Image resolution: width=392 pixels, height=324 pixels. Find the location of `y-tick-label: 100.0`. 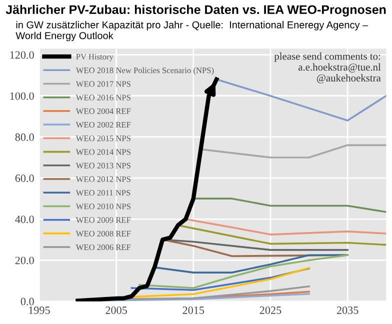

y-tick-label: 100.0 is located at coordinates (22, 96).